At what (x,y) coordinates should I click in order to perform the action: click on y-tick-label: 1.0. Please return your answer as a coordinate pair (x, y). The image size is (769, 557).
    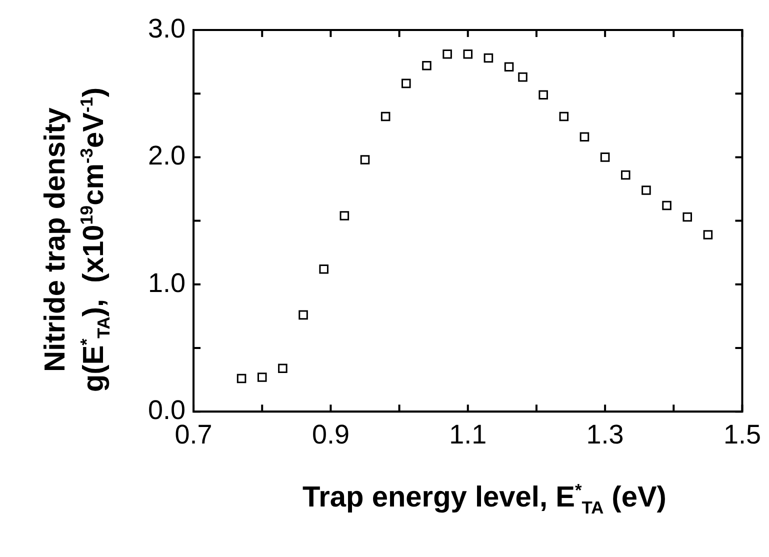
    Looking at the image, I should click on (167, 283).